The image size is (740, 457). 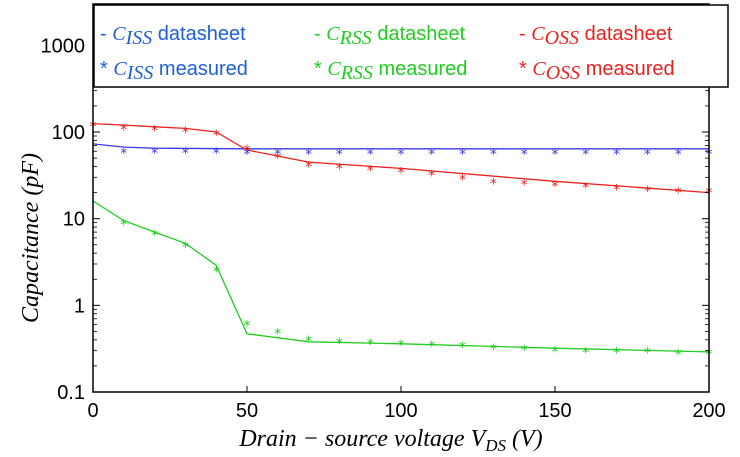 What do you see at coordinates (400, 146) in the screenshot?
I see `ciss-datasheet-line` at bounding box center [400, 146].